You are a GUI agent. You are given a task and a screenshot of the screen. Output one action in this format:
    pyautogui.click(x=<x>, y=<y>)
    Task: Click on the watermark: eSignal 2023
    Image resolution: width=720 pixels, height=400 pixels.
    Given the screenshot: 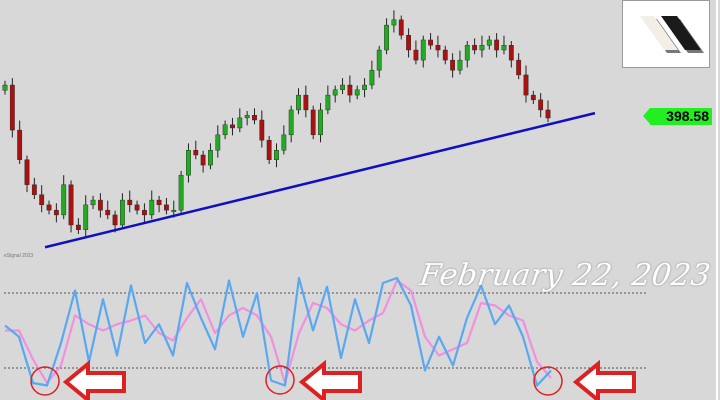 What is the action you would take?
    pyautogui.click(x=19, y=256)
    